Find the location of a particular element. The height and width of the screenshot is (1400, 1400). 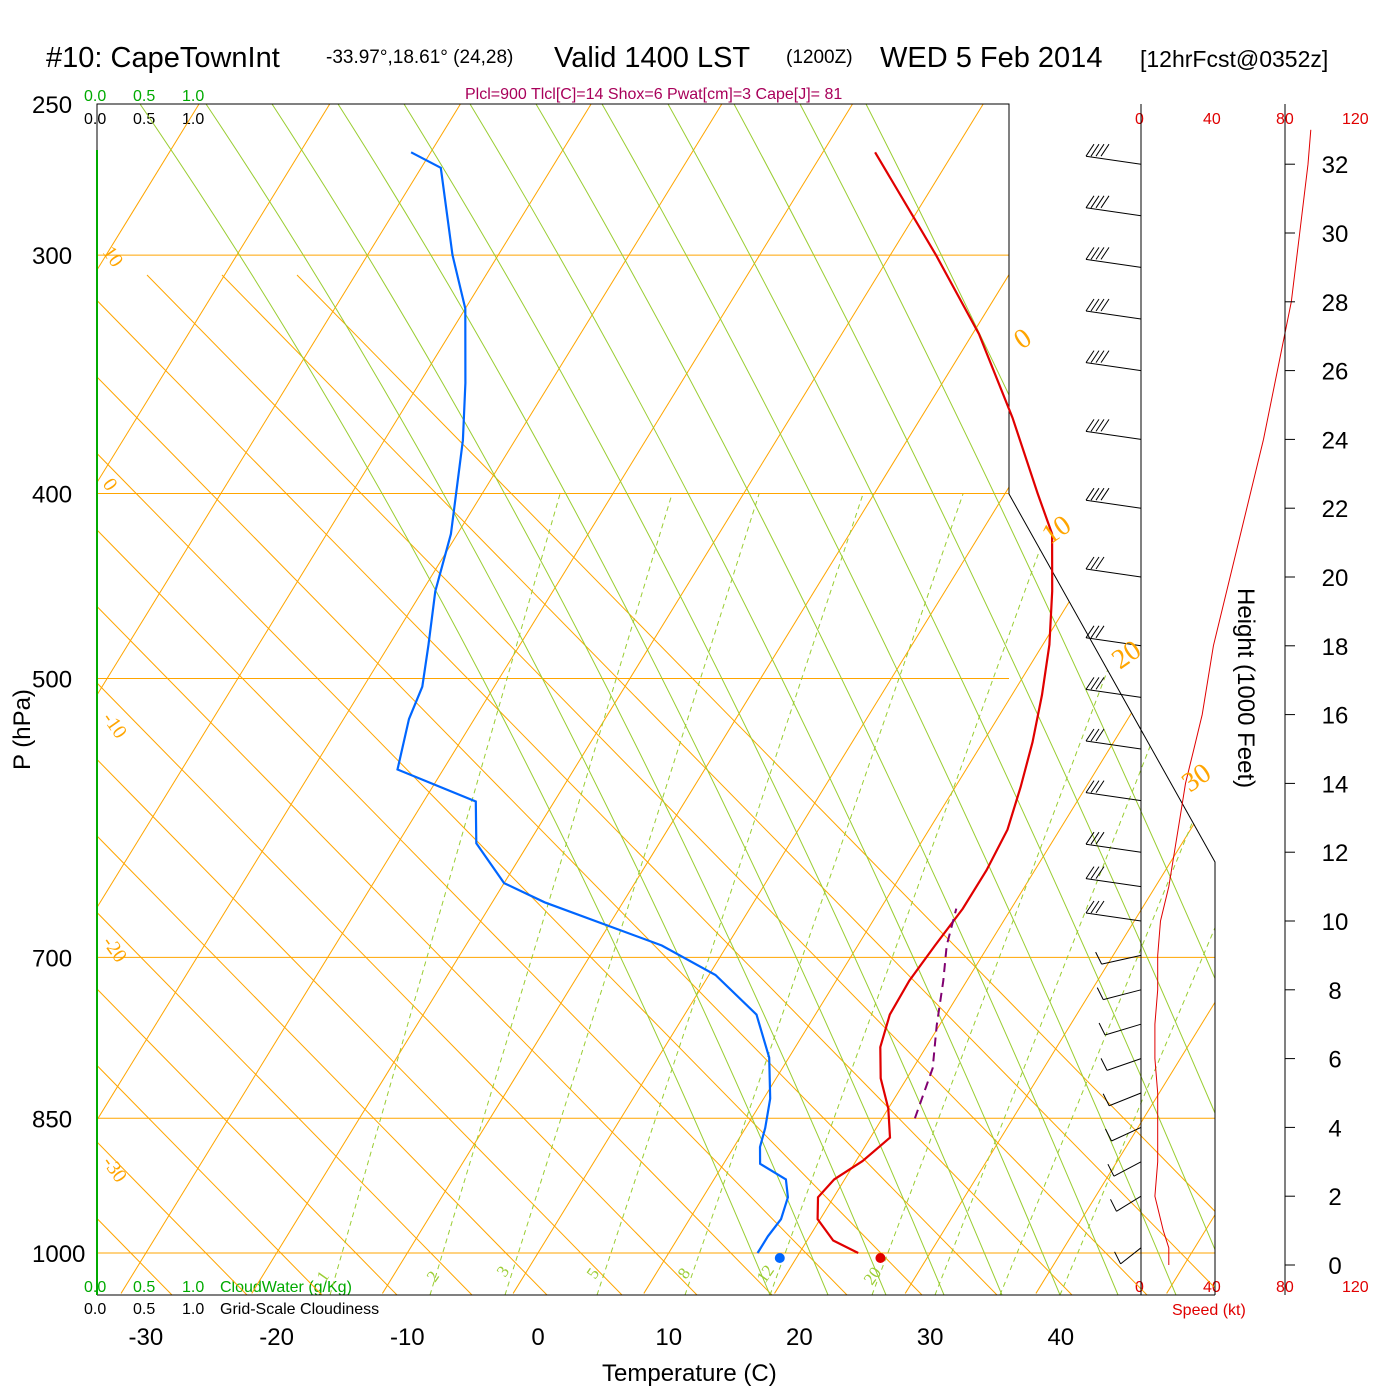

mixing-ratio-label: 3 is located at coordinates (503, 1271).